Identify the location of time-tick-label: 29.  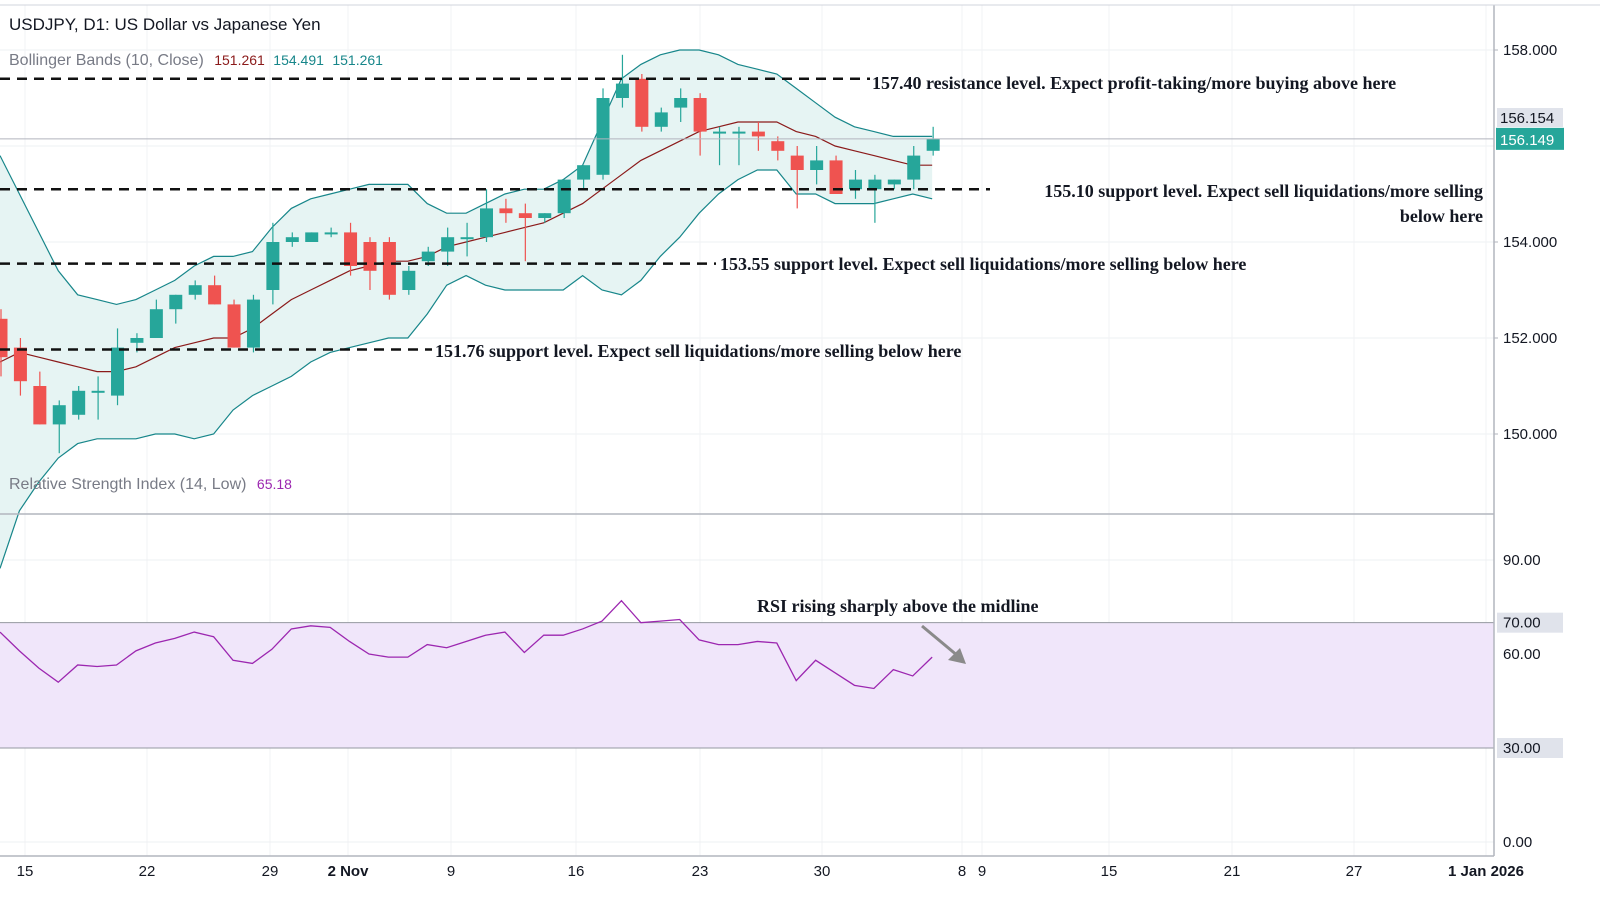
(270, 871).